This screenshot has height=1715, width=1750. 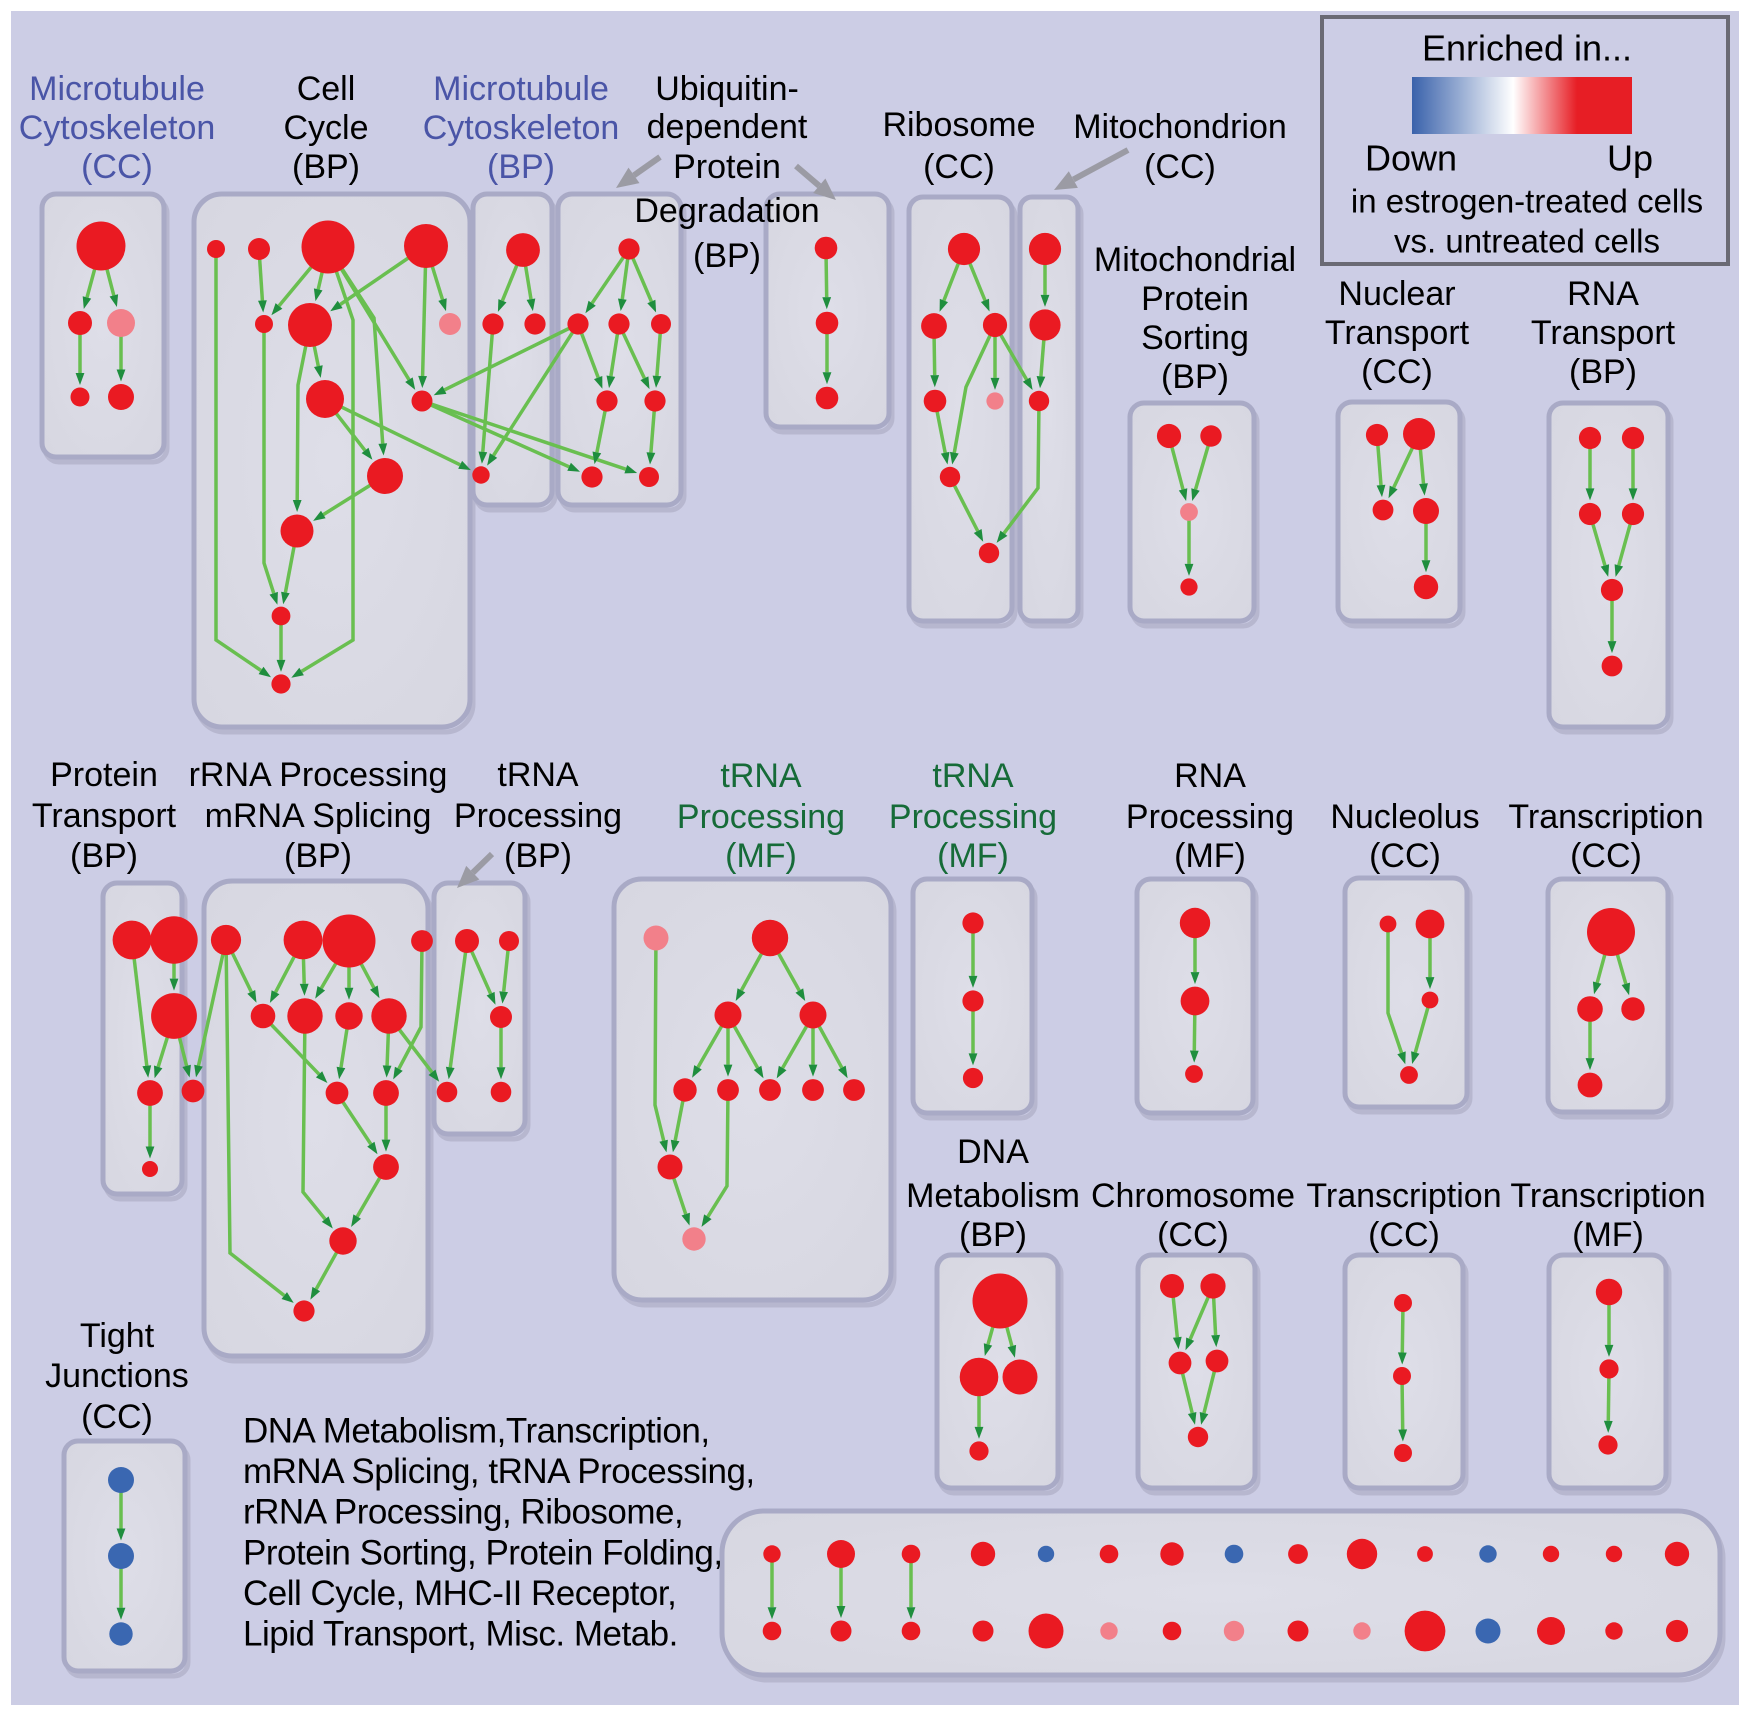 What do you see at coordinates (1404, 817) in the screenshot?
I see `svg-text: Nucleolus` at bounding box center [1404, 817].